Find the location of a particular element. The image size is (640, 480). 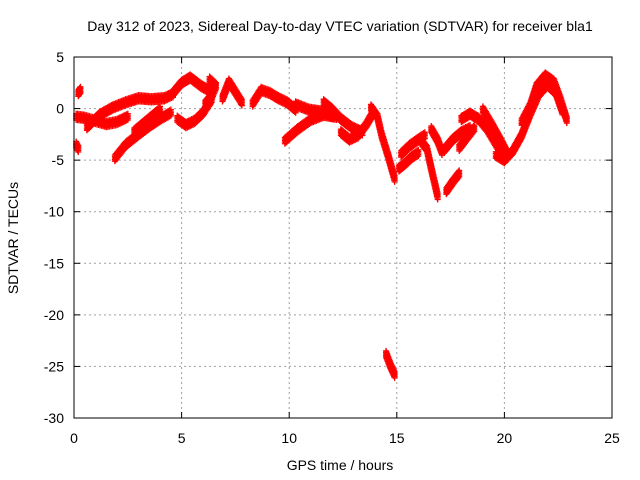

y-tick-label: -30 is located at coordinates (54, 418).